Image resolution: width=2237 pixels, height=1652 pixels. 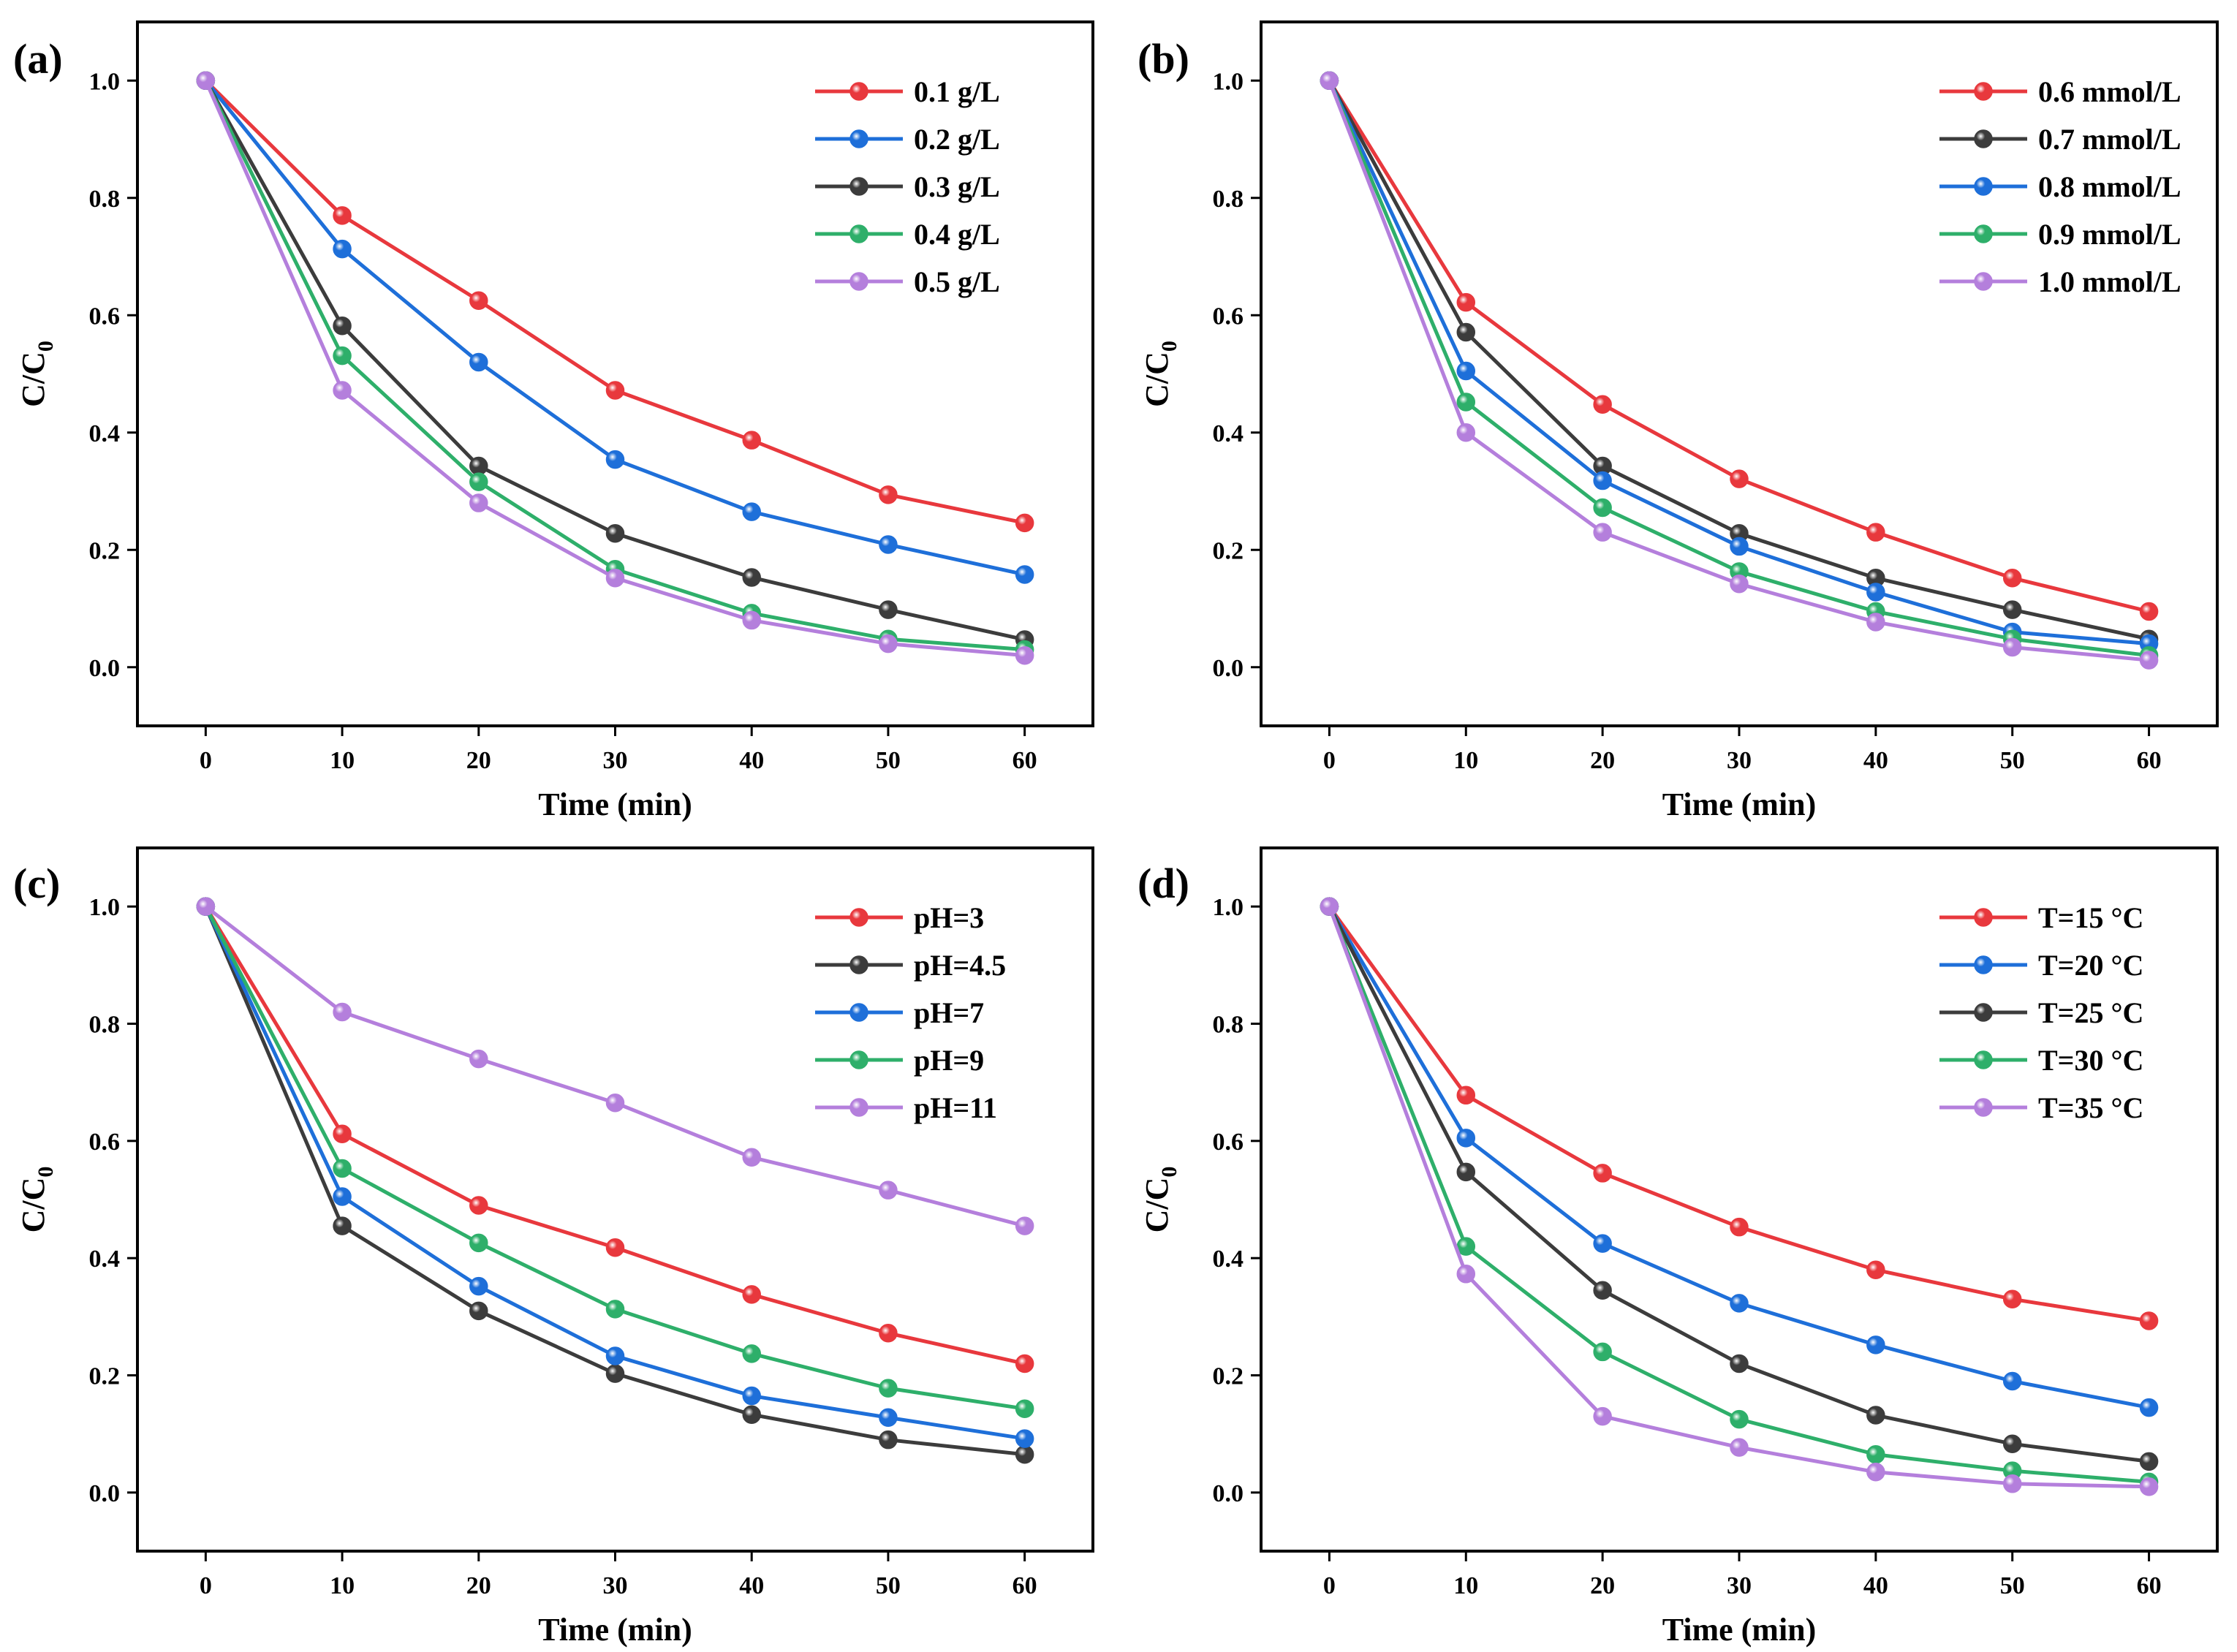 What do you see at coordinates (2090, 917) in the screenshot?
I see `legend-label: T=15 °C` at bounding box center [2090, 917].